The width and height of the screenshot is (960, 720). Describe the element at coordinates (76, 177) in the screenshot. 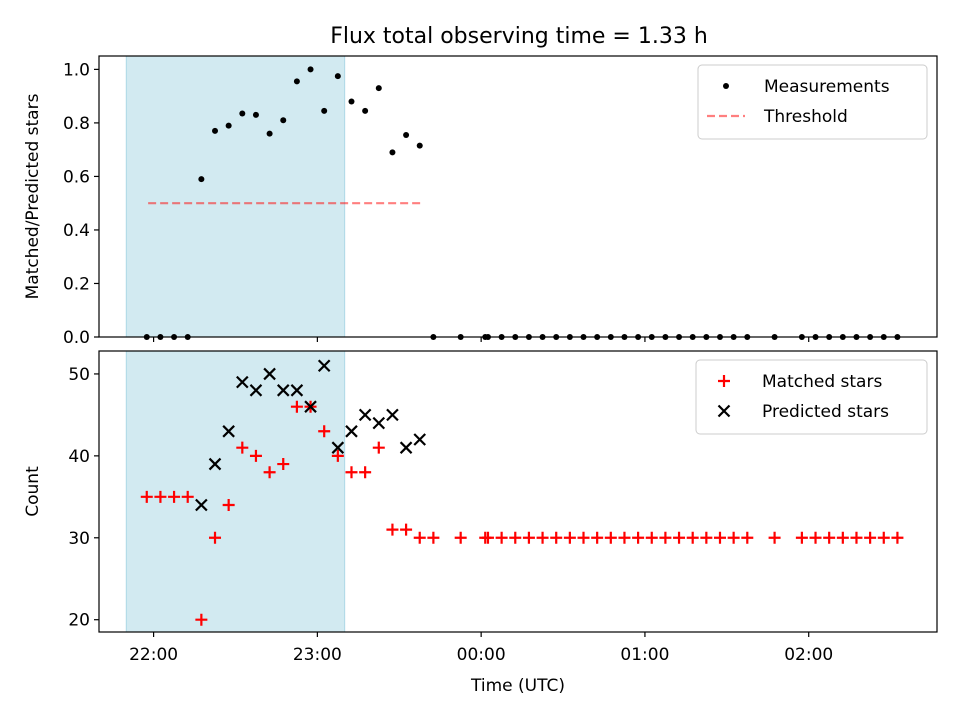

I see `y-tick-label: 0.6` at that location.